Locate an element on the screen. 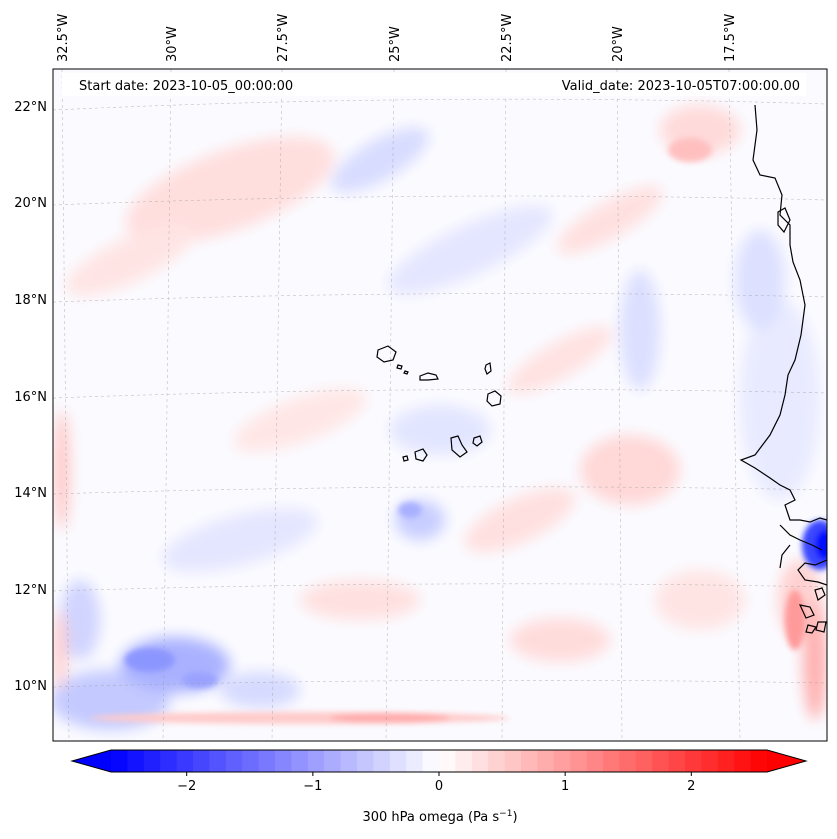 Image resolution: width=837 pixels, height=839 pixels. colorbar-outline is located at coordinates (439, 761).